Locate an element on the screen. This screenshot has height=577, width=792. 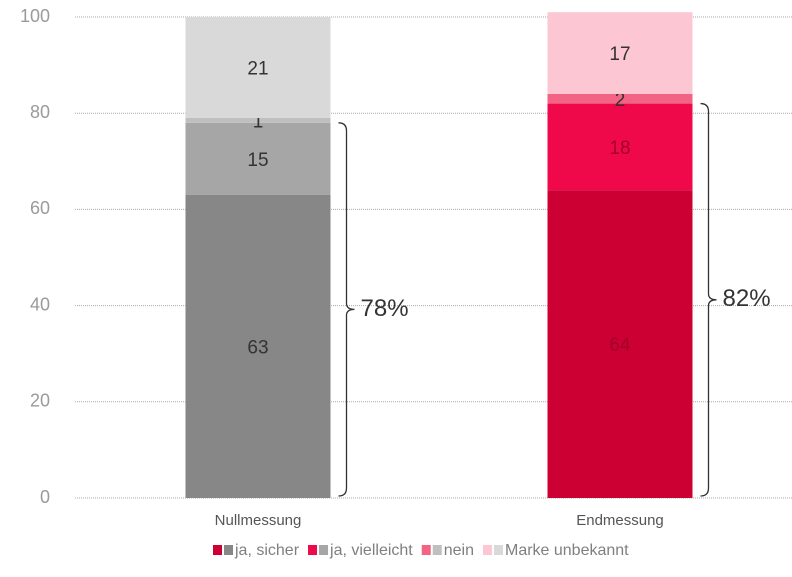
y-tick-label: 100 is located at coordinates (35, 16).